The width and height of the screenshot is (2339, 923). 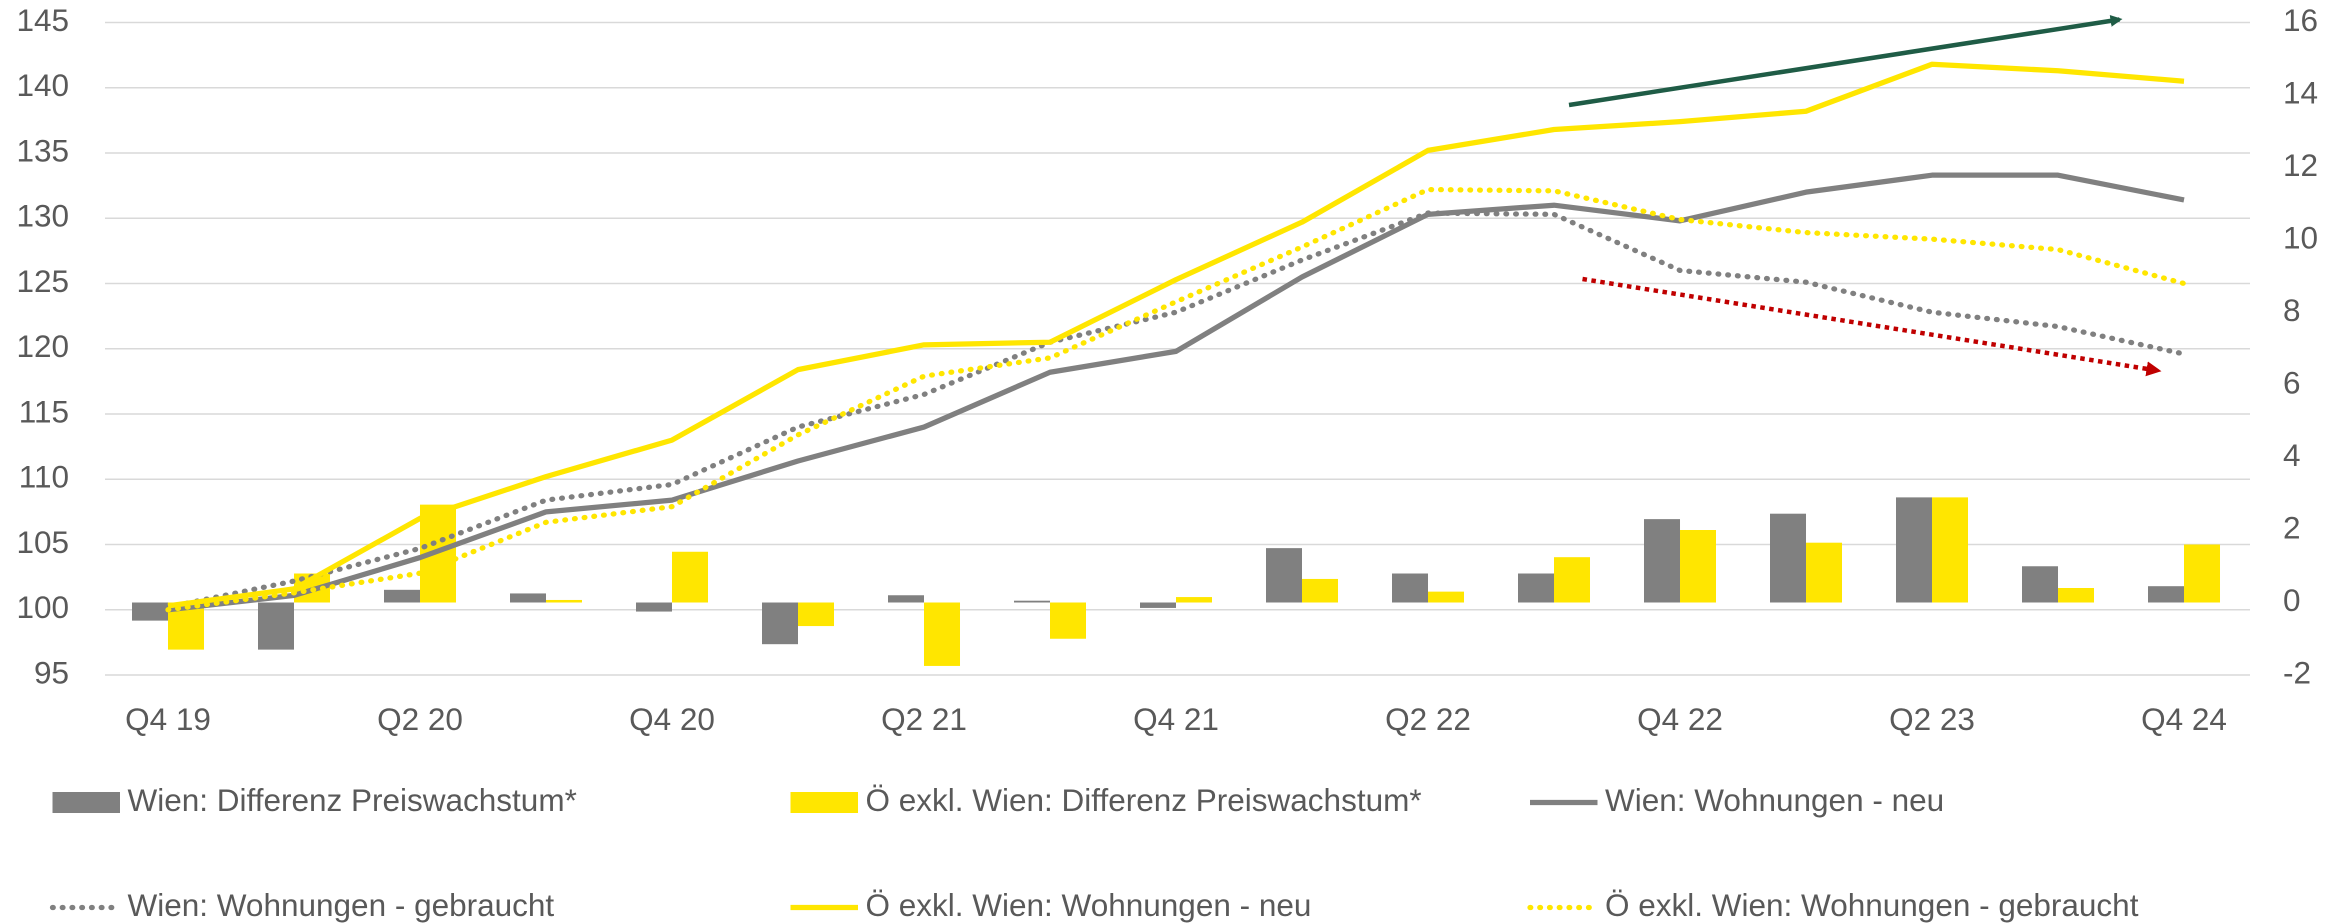 What do you see at coordinates (1845, 61) in the screenshot?
I see `trend-arrow-up` at bounding box center [1845, 61].